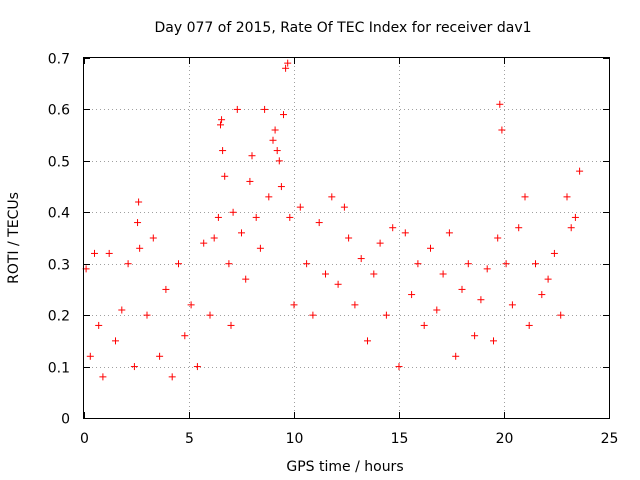 This screenshot has height=480, width=640. What do you see at coordinates (59, 214) in the screenshot?
I see `y-tick-label: 0.4` at bounding box center [59, 214].